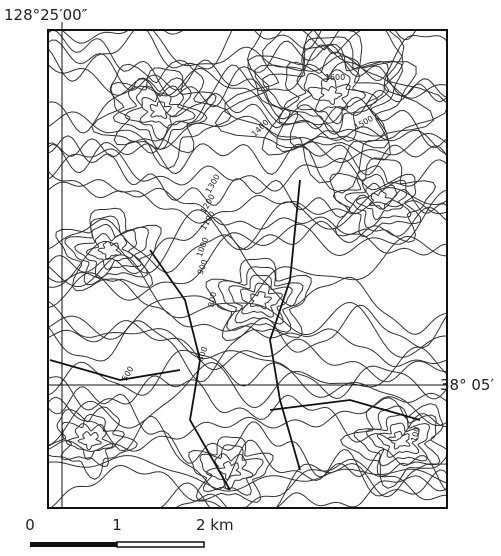 The image size is (501, 556). I want to click on contour-label: 800, so click(213, 299).